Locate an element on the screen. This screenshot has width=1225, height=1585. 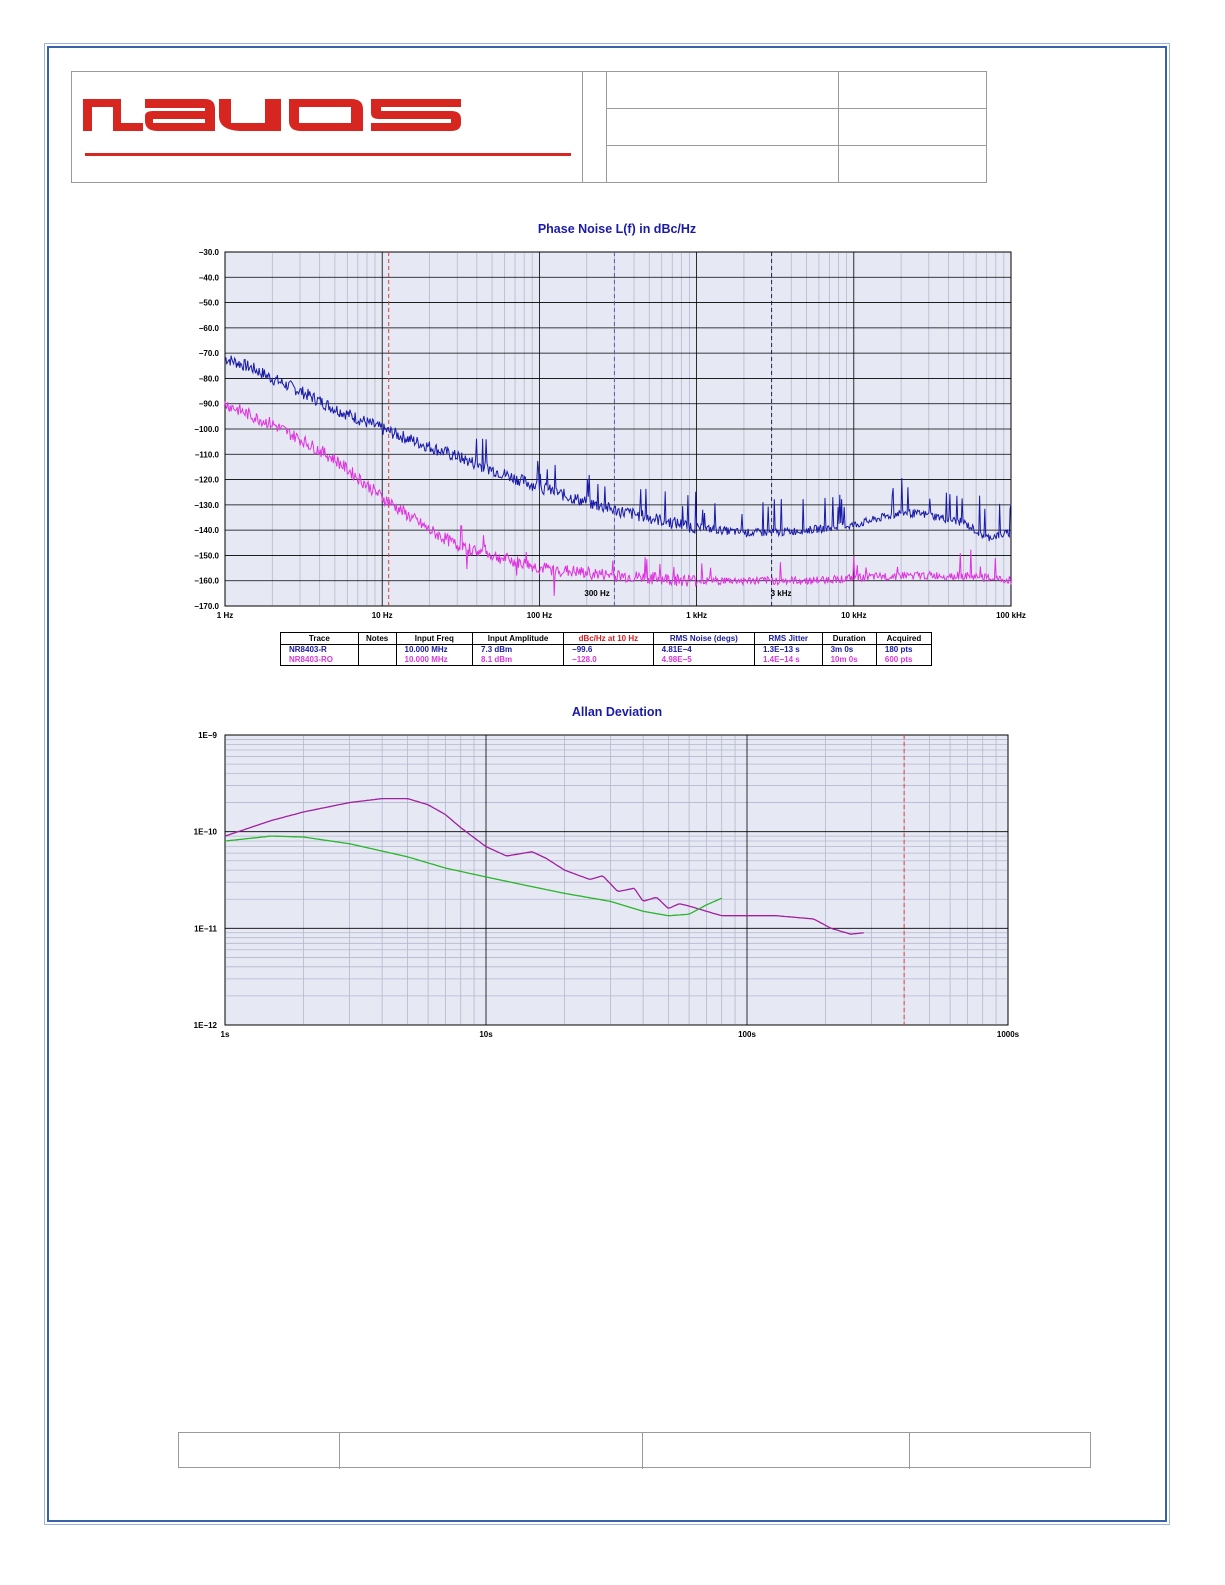
logo-underline is located at coordinates (328, 154).